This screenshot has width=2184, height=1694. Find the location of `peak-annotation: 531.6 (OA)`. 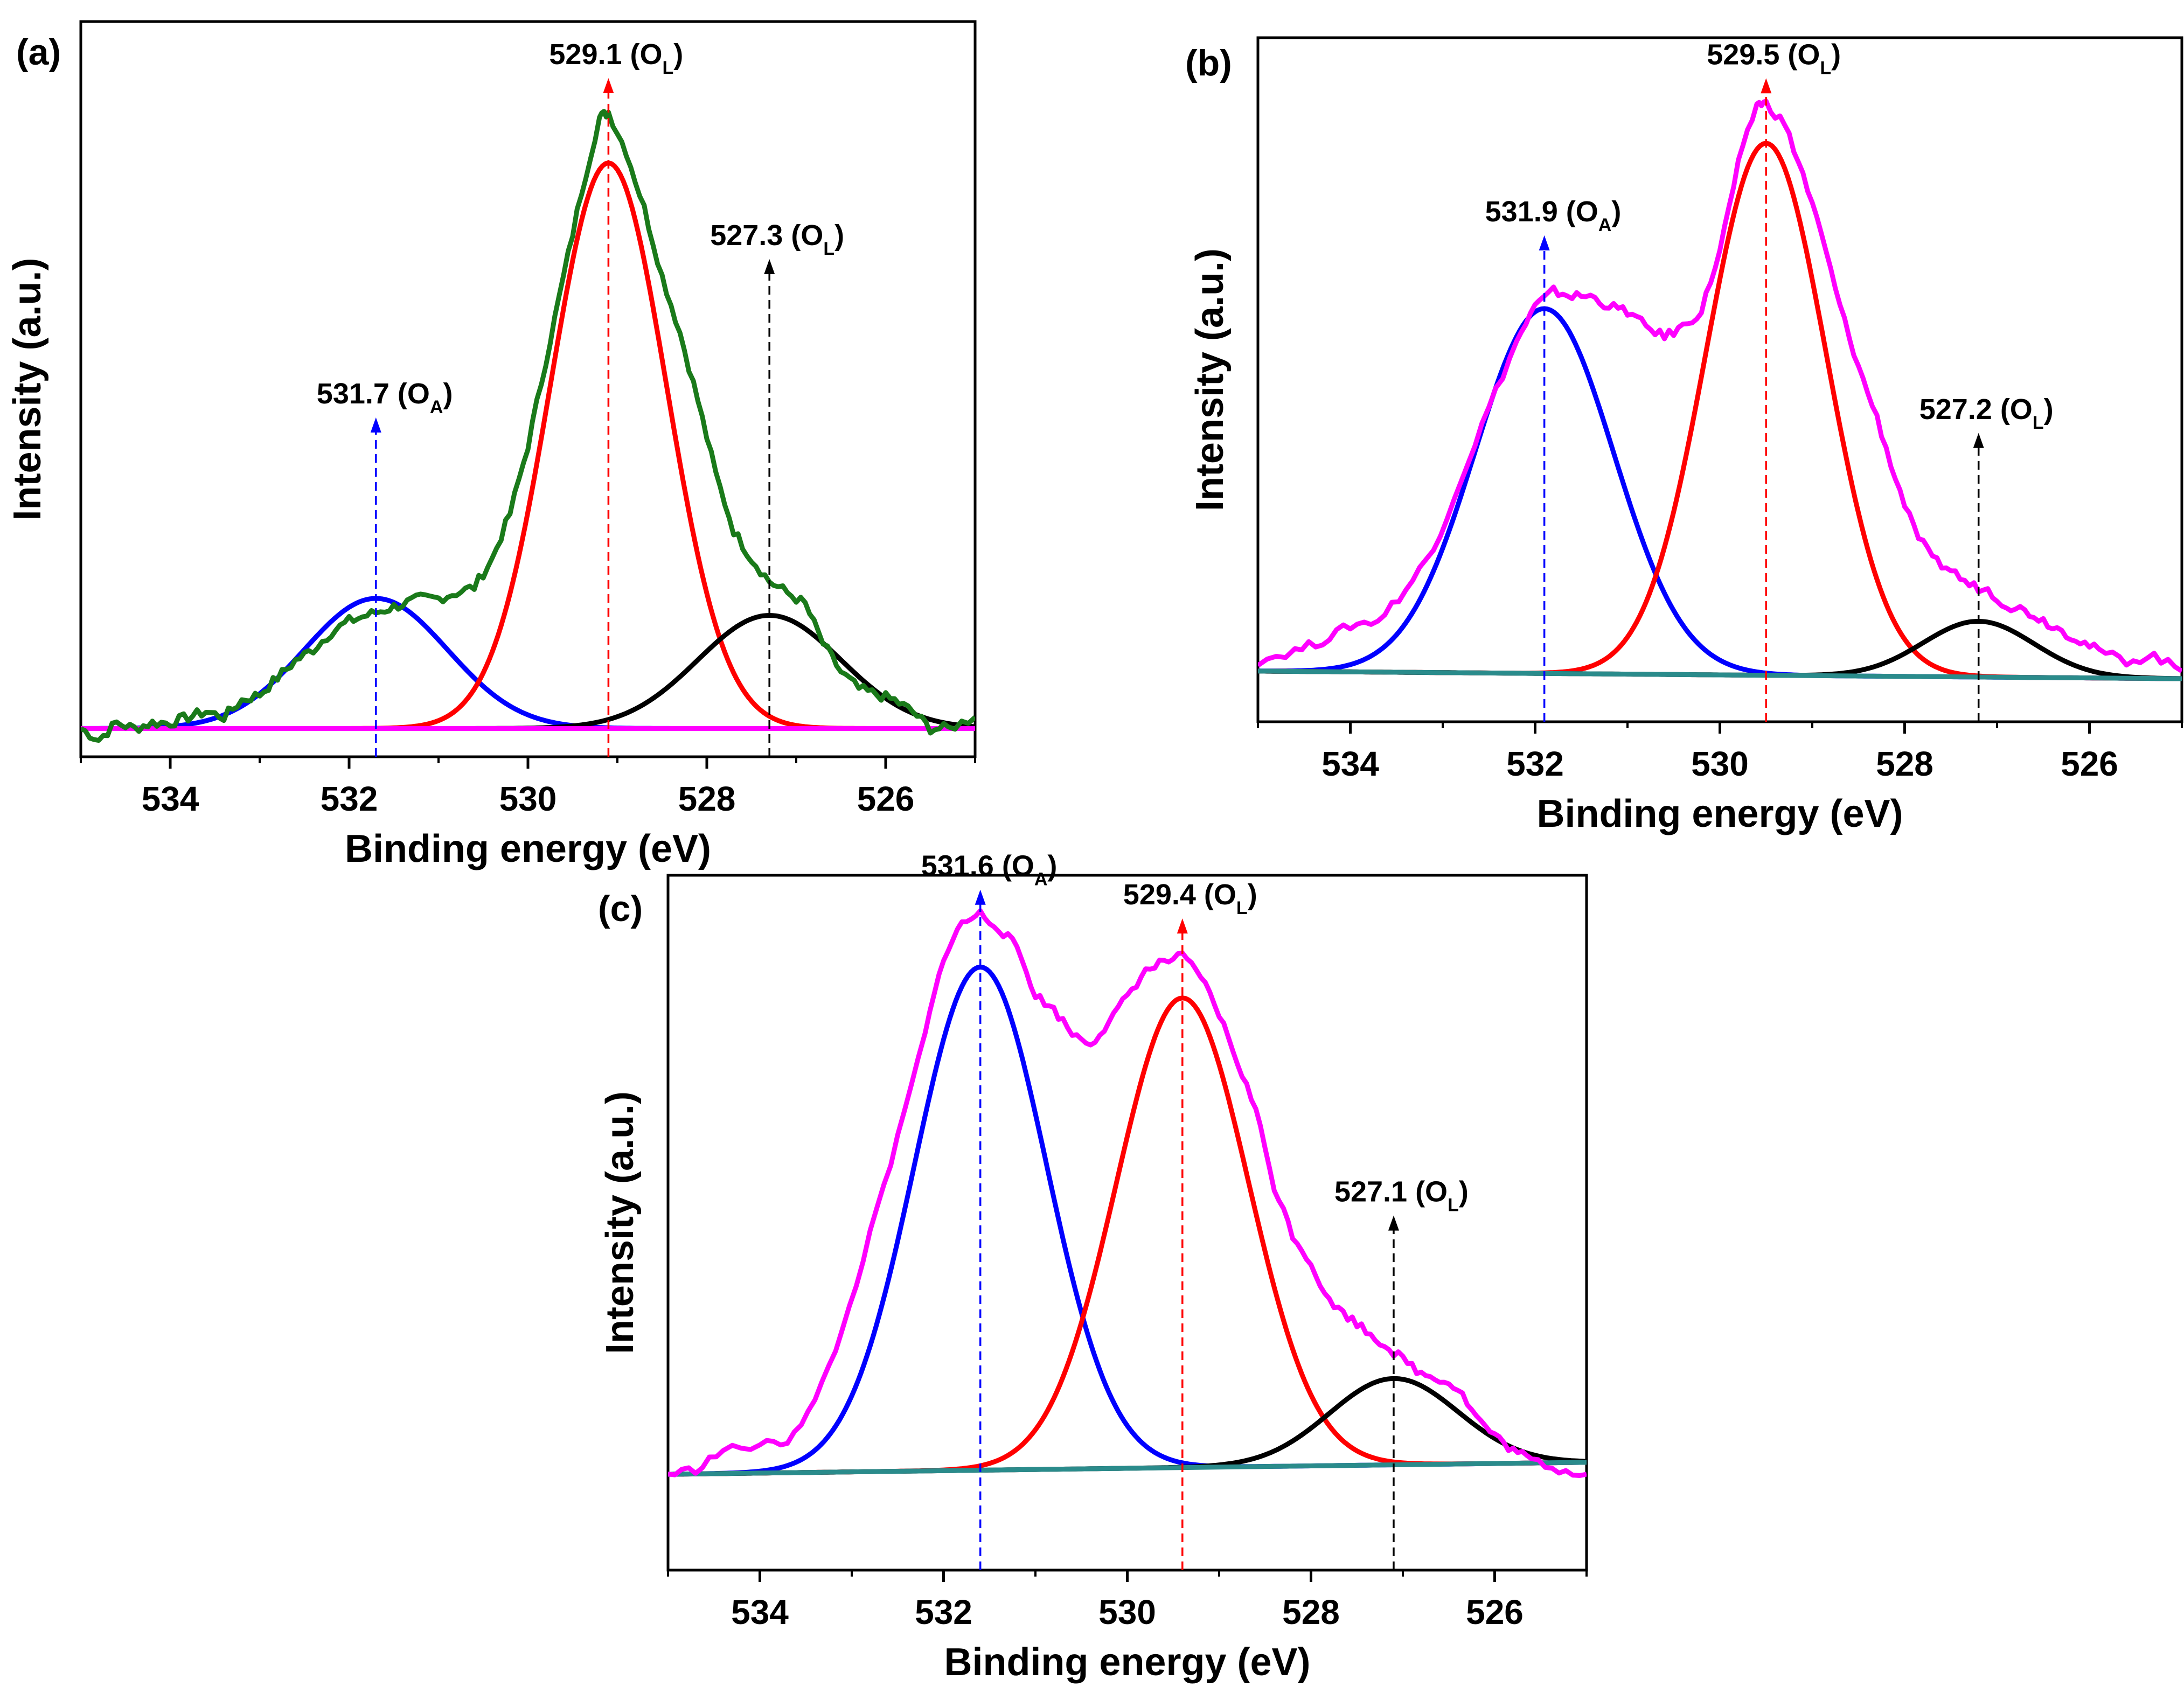

peak-annotation: 531.6 (OA) is located at coordinates (989, 870).